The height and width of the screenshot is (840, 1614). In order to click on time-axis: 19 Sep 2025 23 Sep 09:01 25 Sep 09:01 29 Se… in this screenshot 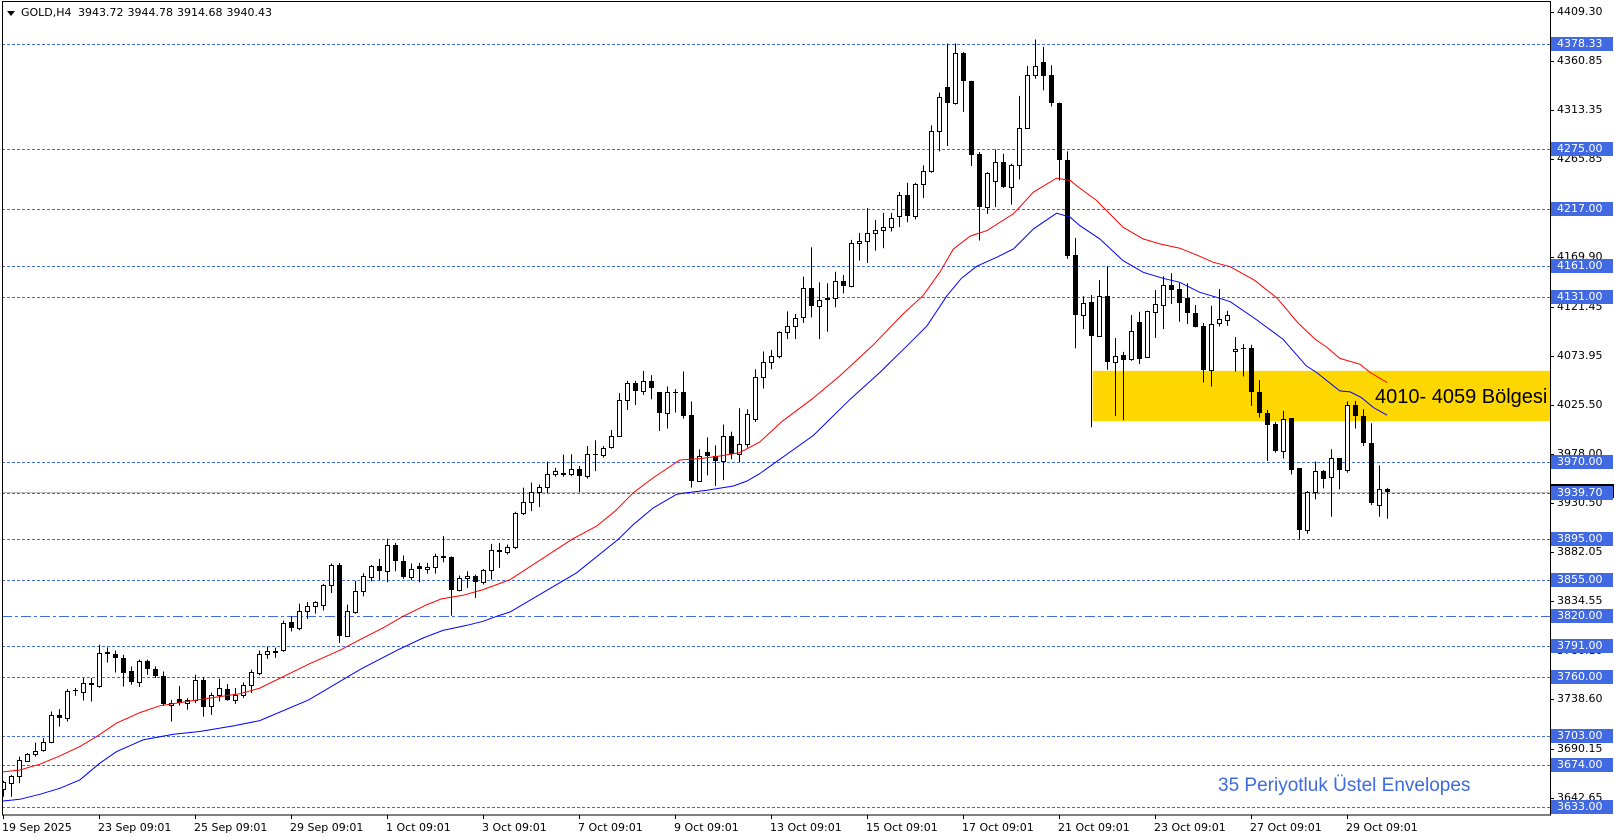, I will do `click(807, 828)`.